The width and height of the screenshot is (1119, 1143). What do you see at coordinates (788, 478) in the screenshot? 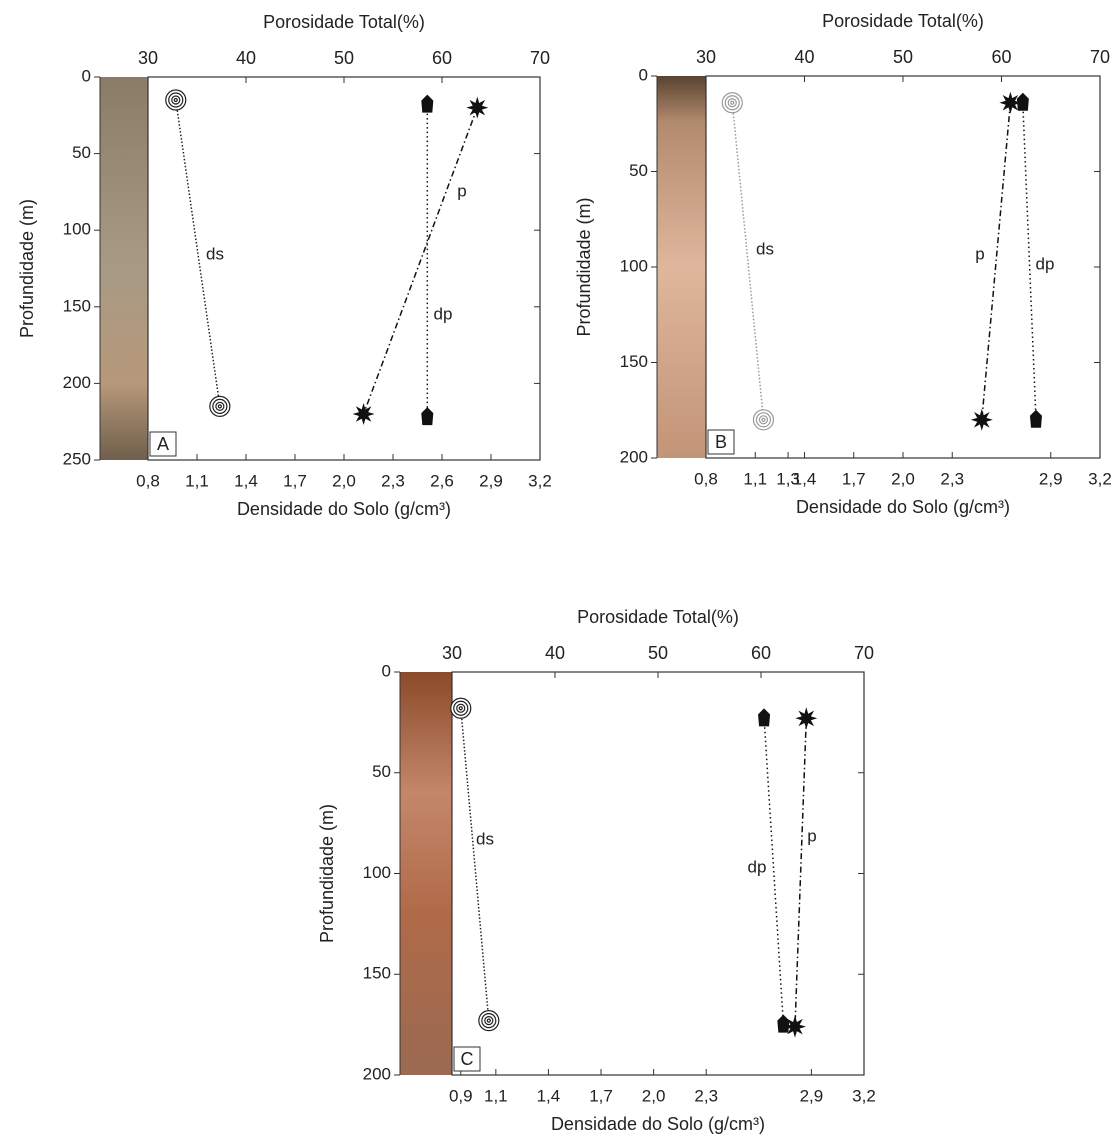
I see `x-tick-label: 1,3` at bounding box center [788, 478].